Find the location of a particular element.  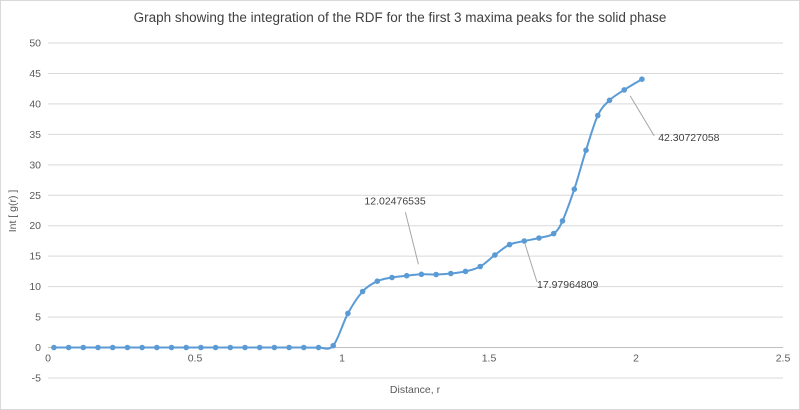

x-tick-label: 2 is located at coordinates (636, 359).